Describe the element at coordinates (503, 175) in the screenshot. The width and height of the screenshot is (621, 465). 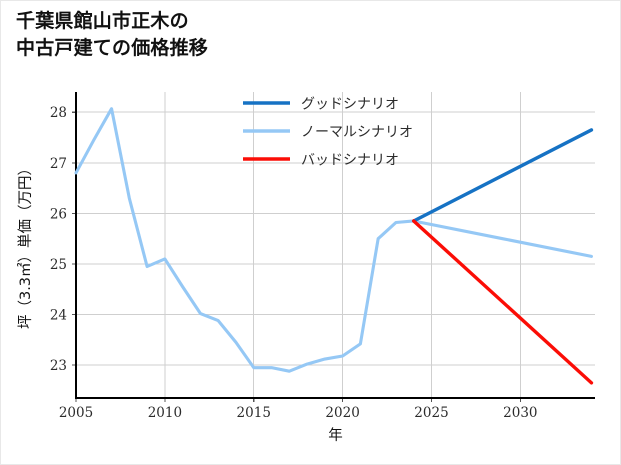
I see `series-line-good` at that location.